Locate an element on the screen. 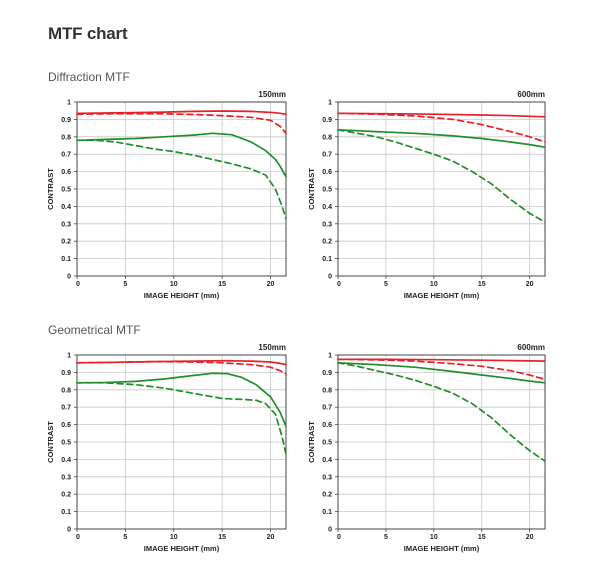 The height and width of the screenshot is (587, 600). section-title-diffraction: Diffraction MTF is located at coordinates (89, 77).